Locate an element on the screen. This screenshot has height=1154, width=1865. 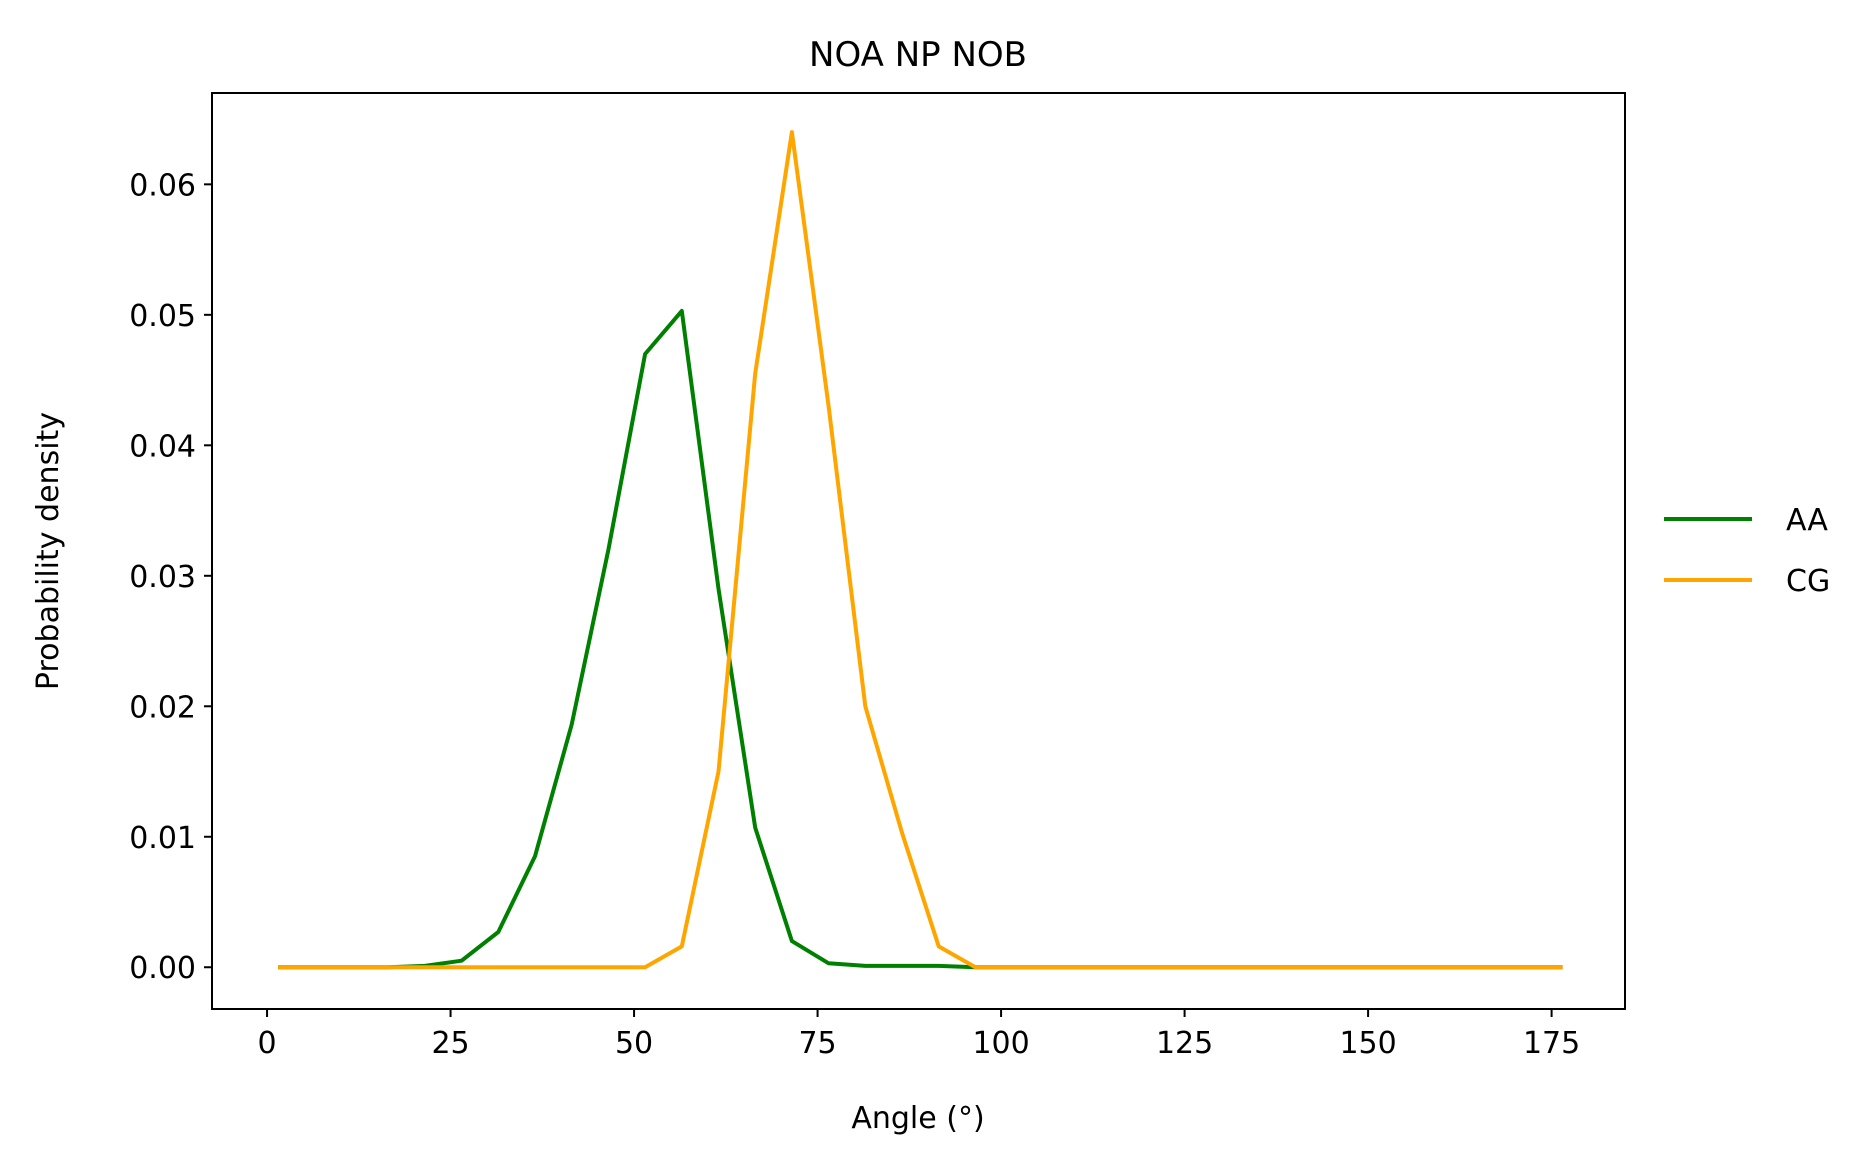
x-tick-label: 50 is located at coordinates (634, 1043).